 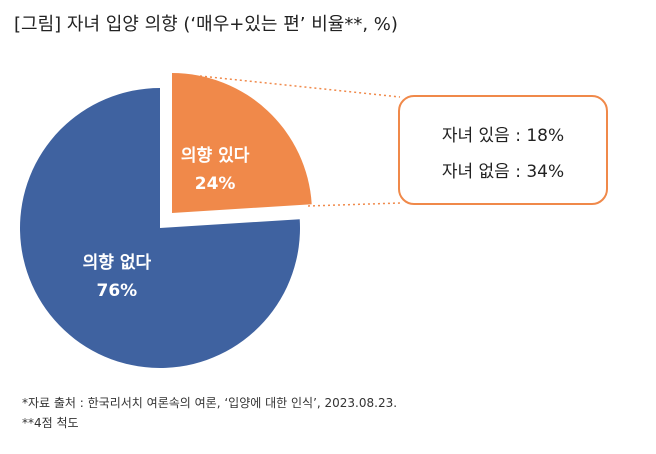 What do you see at coordinates (354, 204) in the screenshot?
I see `callout-connector-bottom` at bounding box center [354, 204].